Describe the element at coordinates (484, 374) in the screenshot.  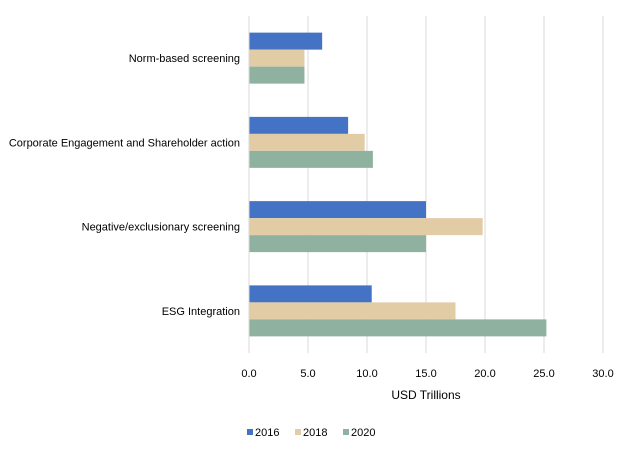
I see `x-tick-label: 20.0` at that location.